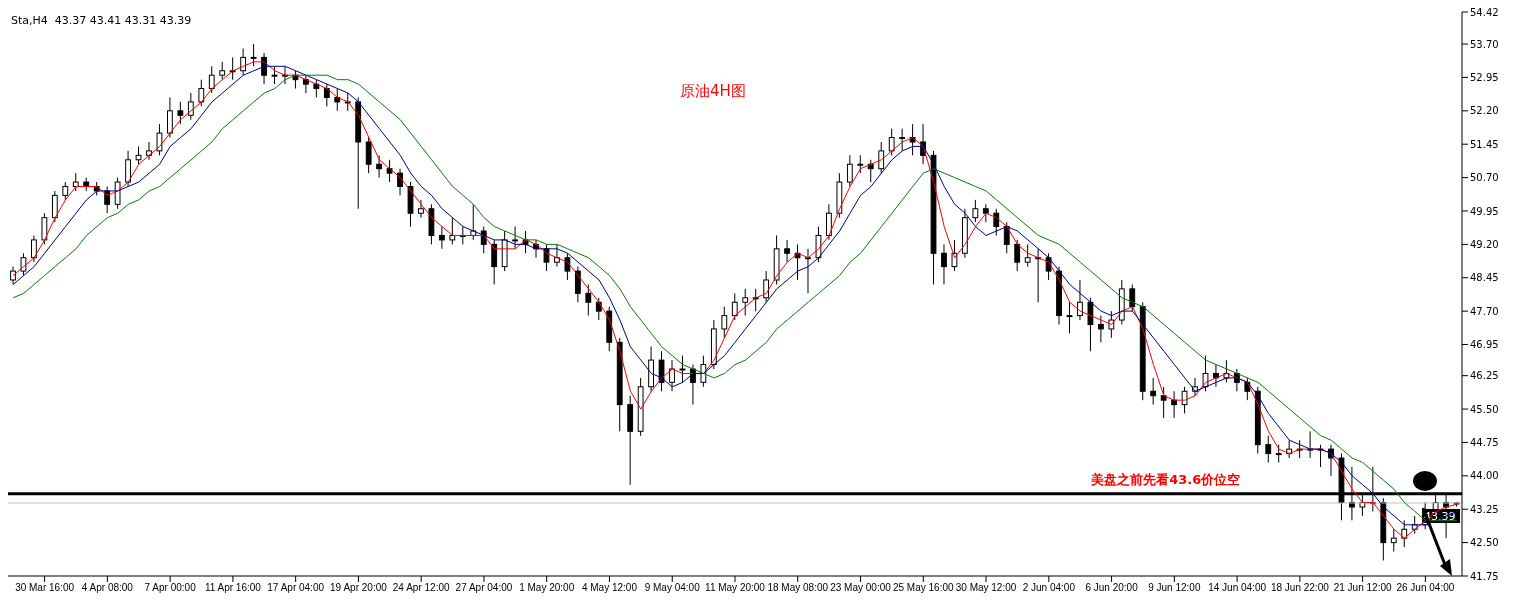 This screenshot has width=1516, height=608. Describe the element at coordinates (986, 588) in the screenshot. I see `x-tick-label: 30 May 12:00` at that location.